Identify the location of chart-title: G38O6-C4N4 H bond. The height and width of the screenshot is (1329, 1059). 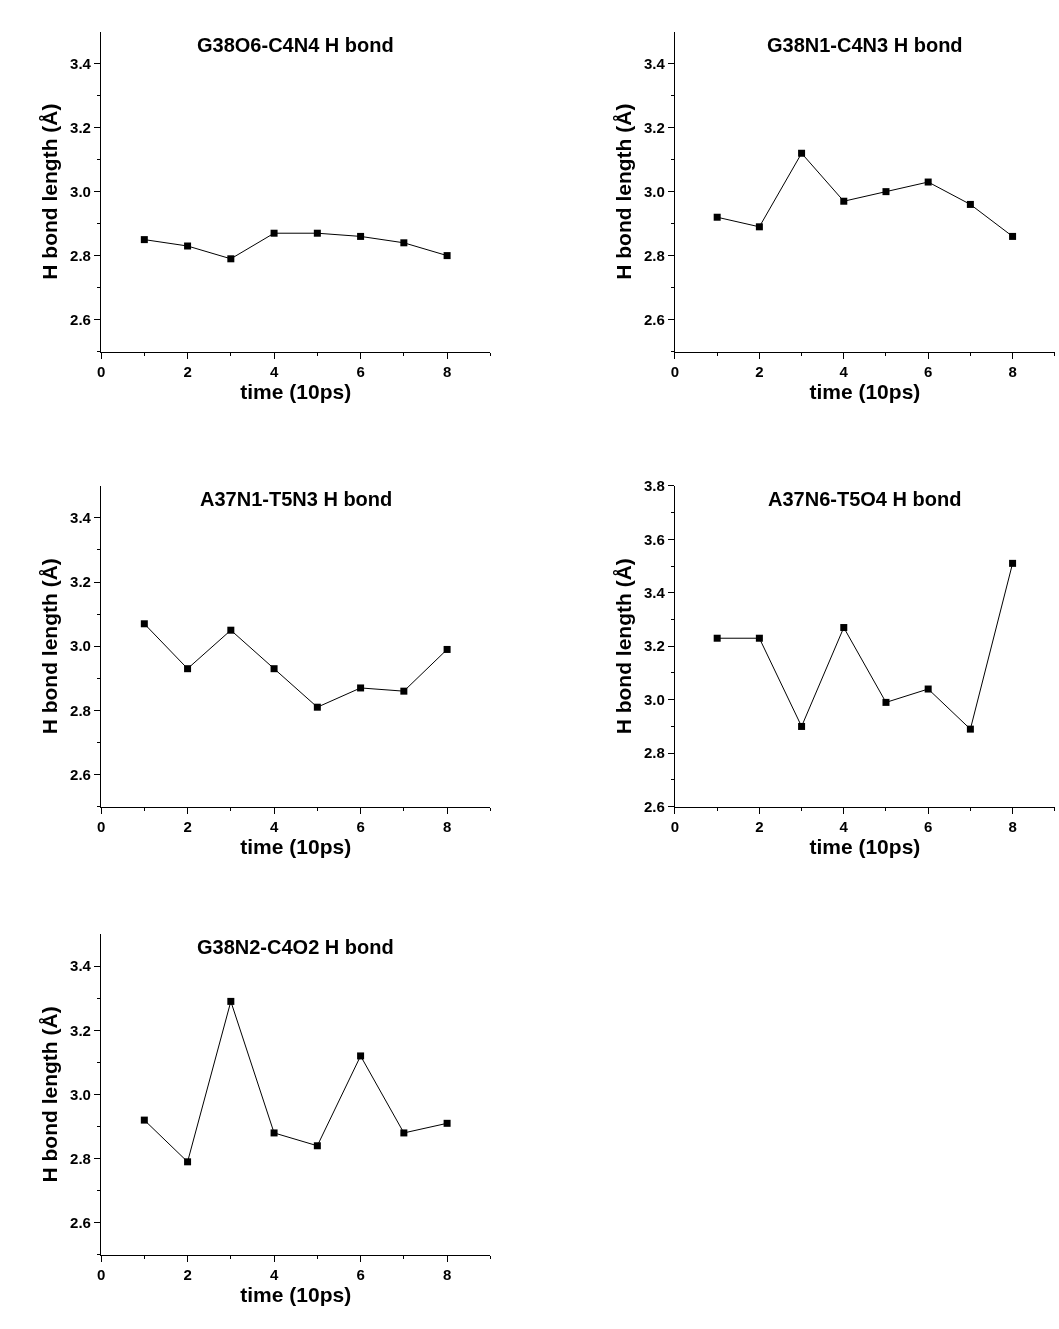
(295, 45).